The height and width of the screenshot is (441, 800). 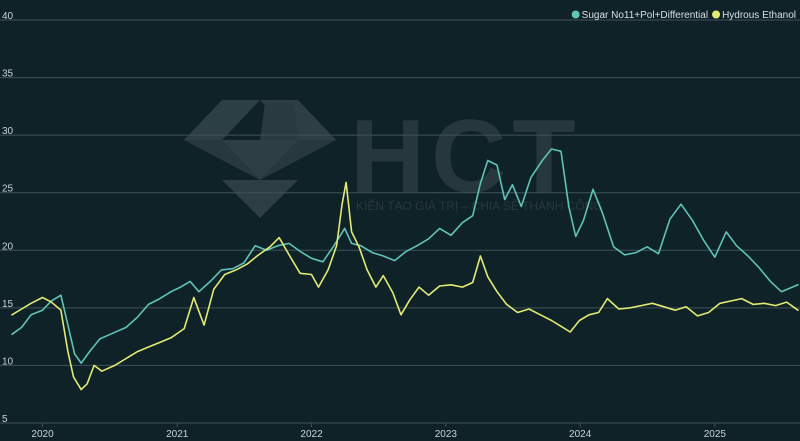 I want to click on y-tick-label: 10, so click(x=8, y=361).